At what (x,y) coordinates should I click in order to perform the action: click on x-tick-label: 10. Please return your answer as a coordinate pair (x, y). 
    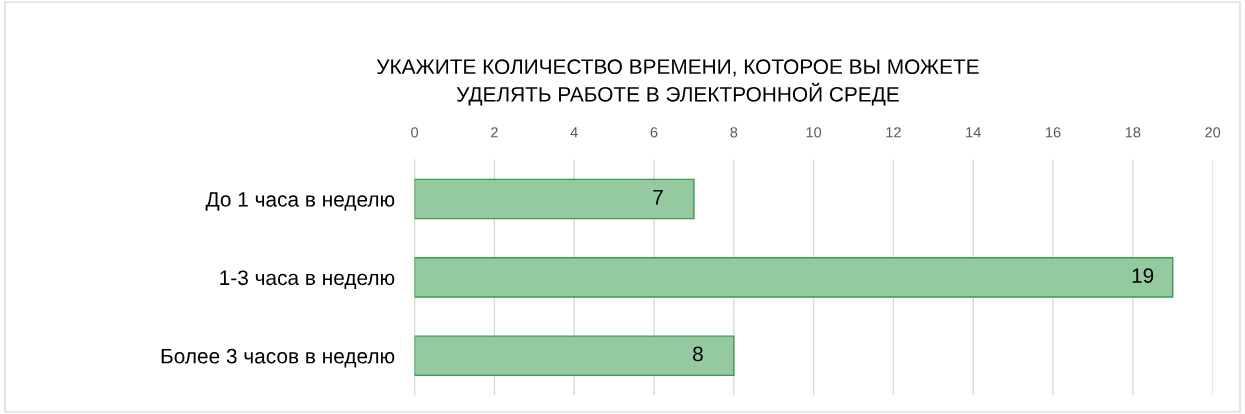
    Looking at the image, I should click on (814, 132).